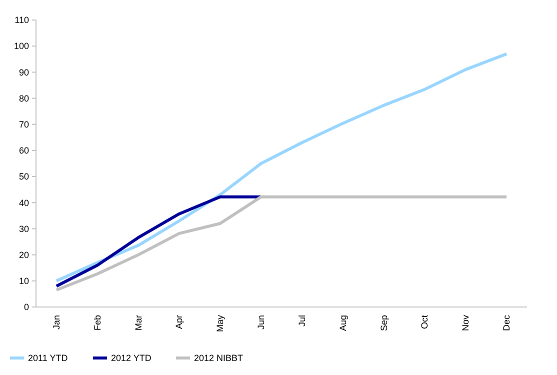 The width and height of the screenshot is (557, 375). I want to click on y-tick-label: 60, so click(23, 151).